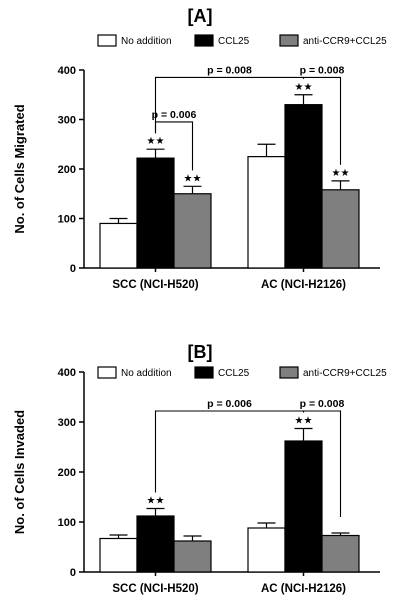  What do you see at coordinates (19, 472) in the screenshot?
I see `y-axis-label: No. of Cells Invaded` at bounding box center [19, 472].